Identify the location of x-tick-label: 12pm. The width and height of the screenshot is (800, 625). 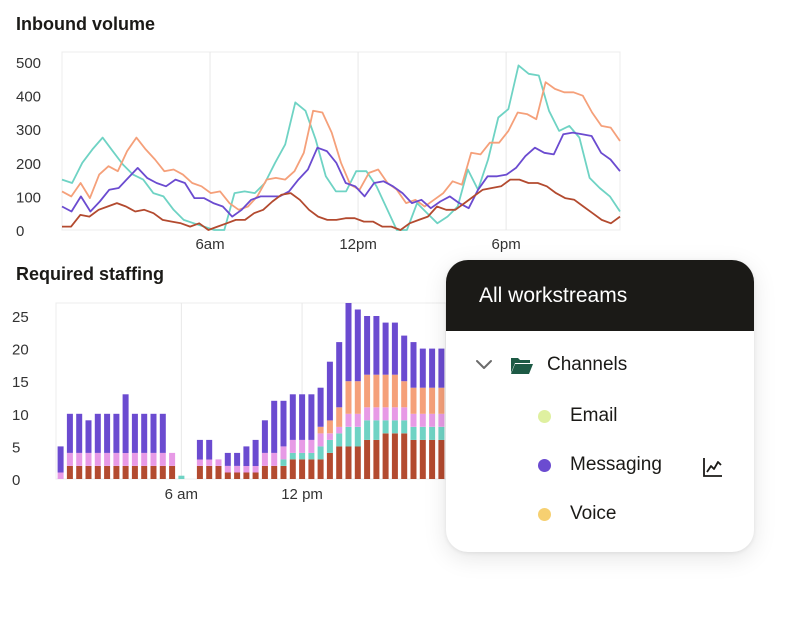
(358, 244).